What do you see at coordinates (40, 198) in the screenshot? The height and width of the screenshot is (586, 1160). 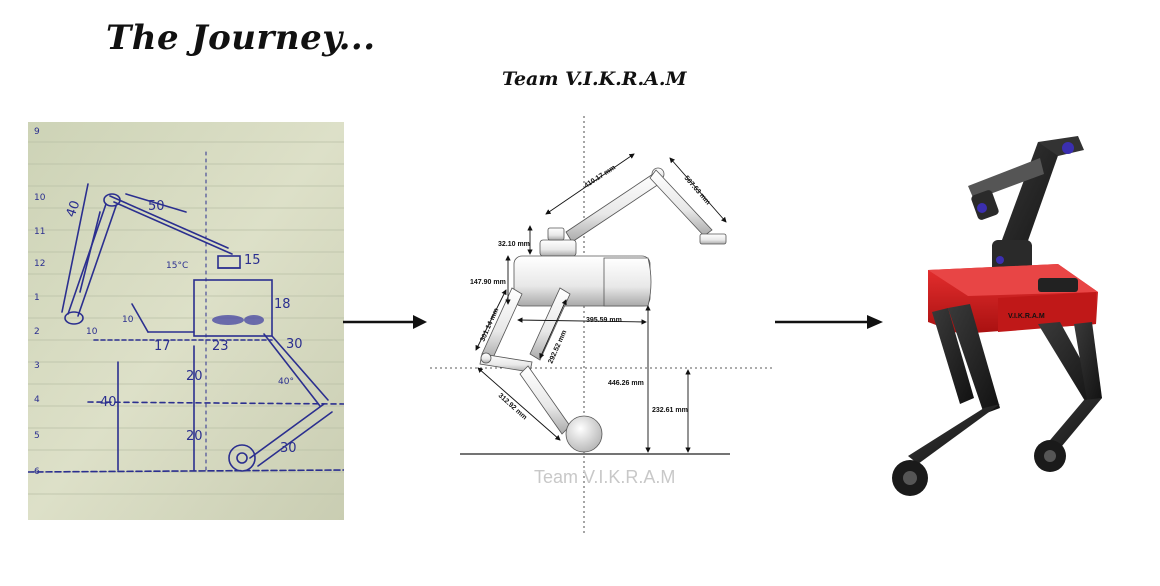 I see `margin-number: 10` at bounding box center [40, 198].